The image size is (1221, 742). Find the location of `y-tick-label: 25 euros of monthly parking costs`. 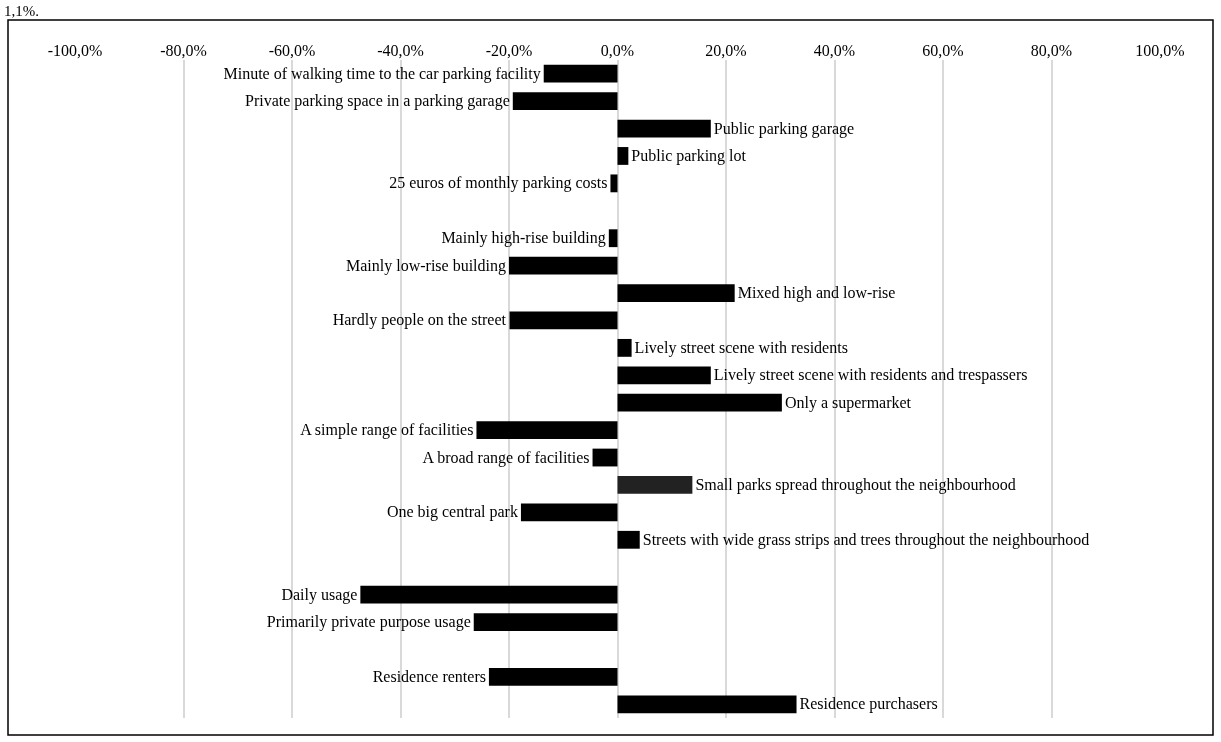

y-tick-label: 25 euros of monthly parking costs is located at coordinates (498, 183).